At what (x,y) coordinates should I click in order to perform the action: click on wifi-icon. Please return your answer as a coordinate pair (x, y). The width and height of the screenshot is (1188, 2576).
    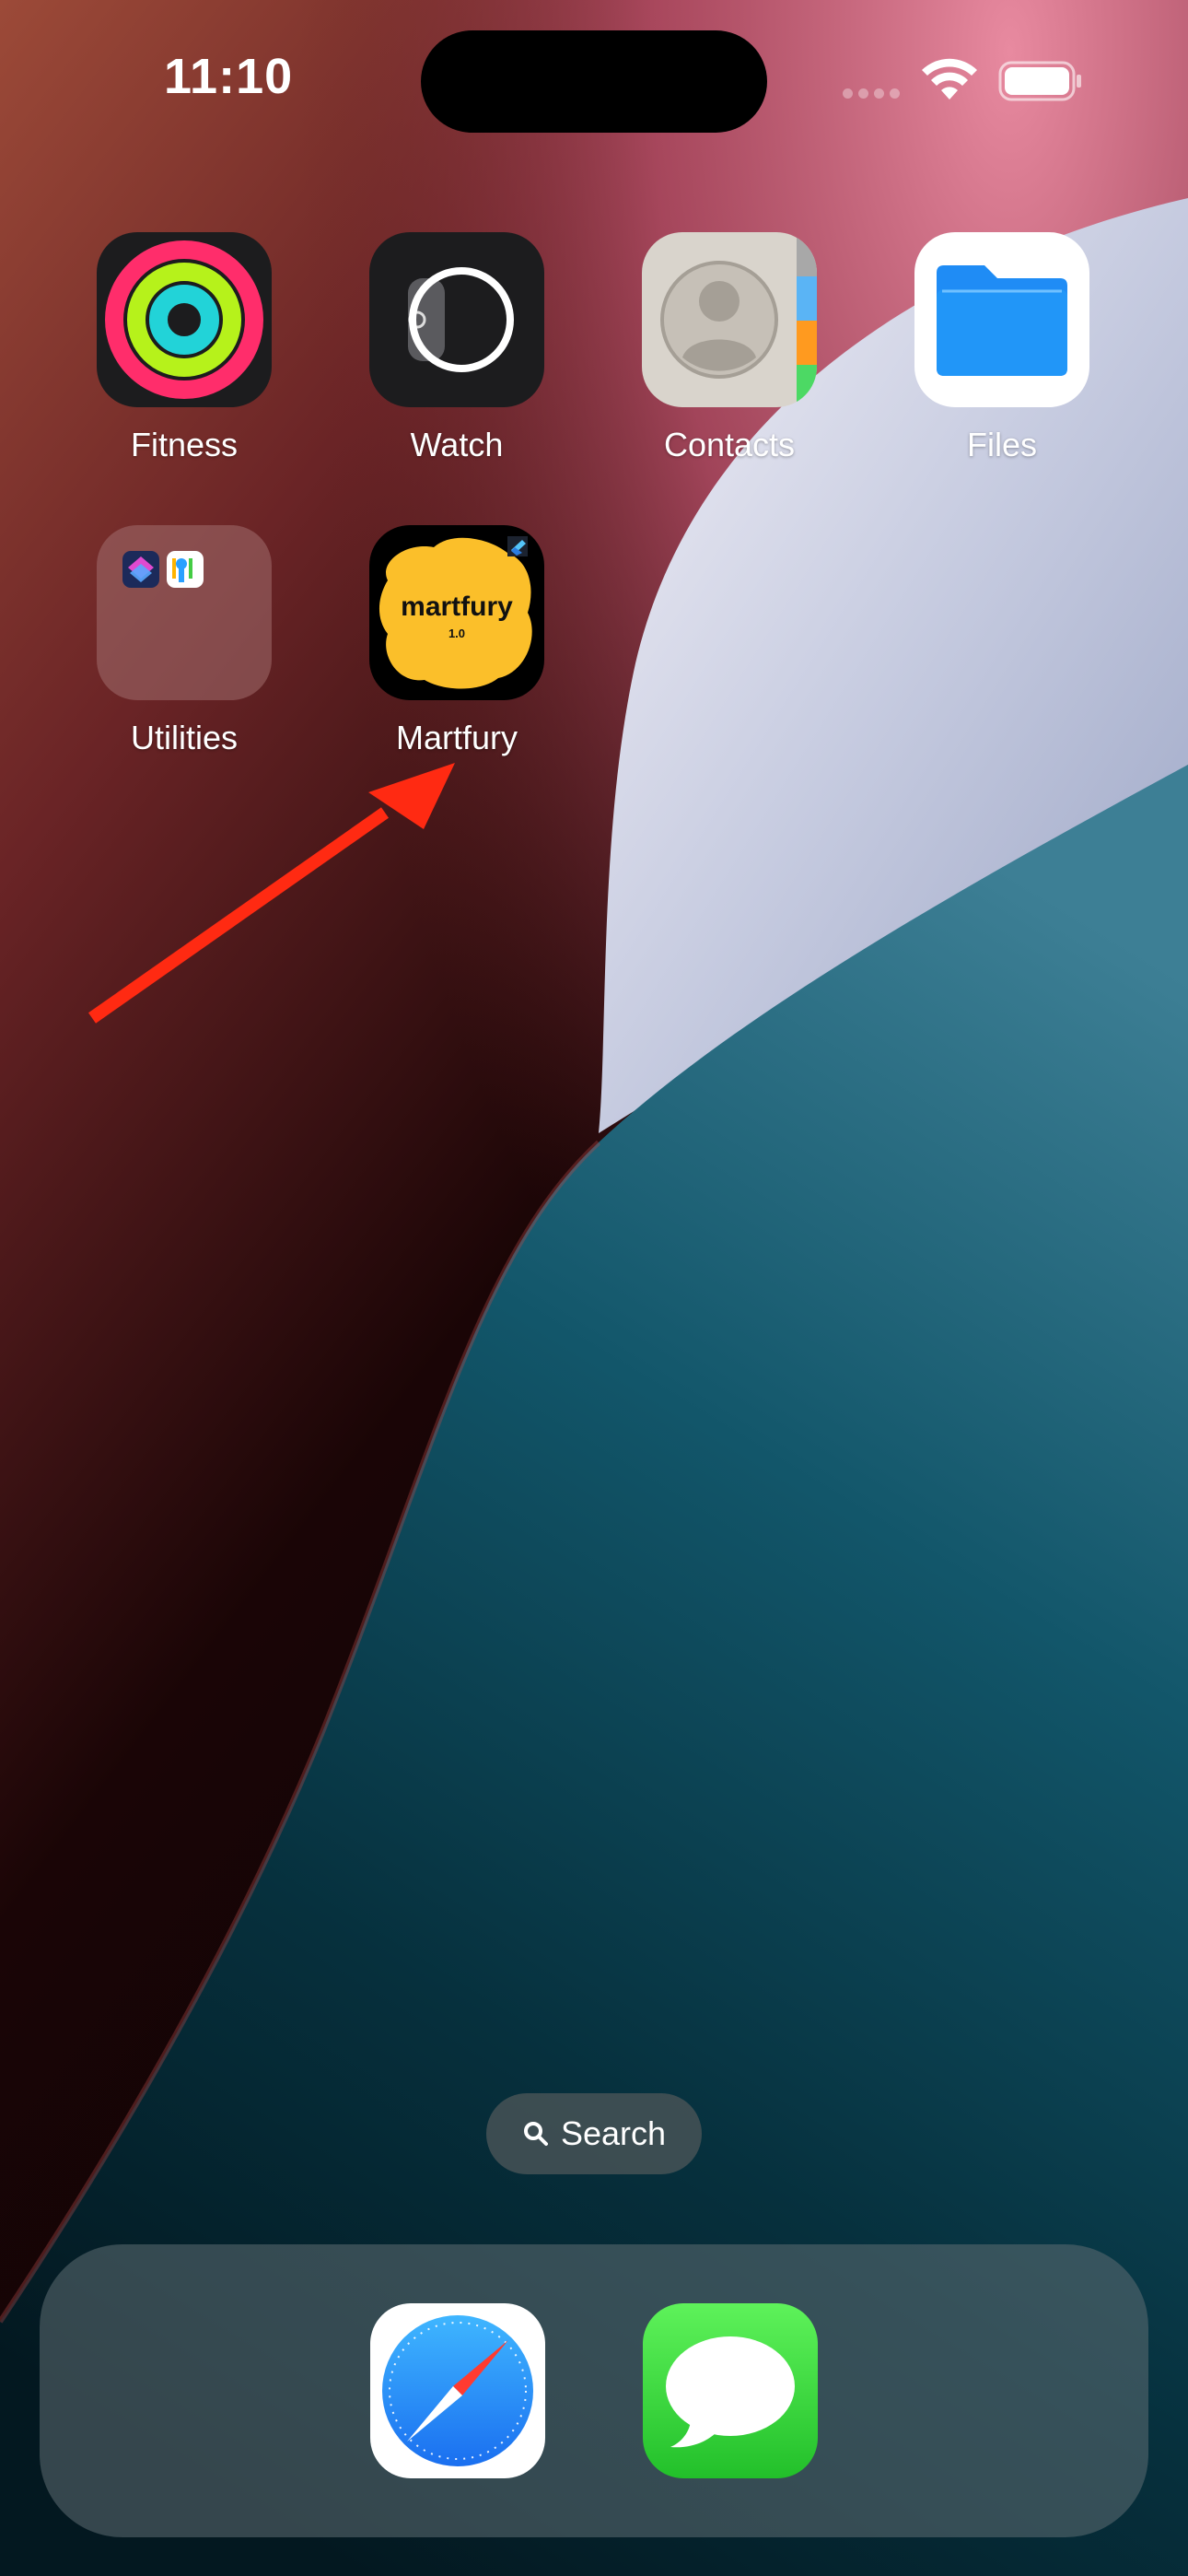
    Looking at the image, I should click on (949, 79).